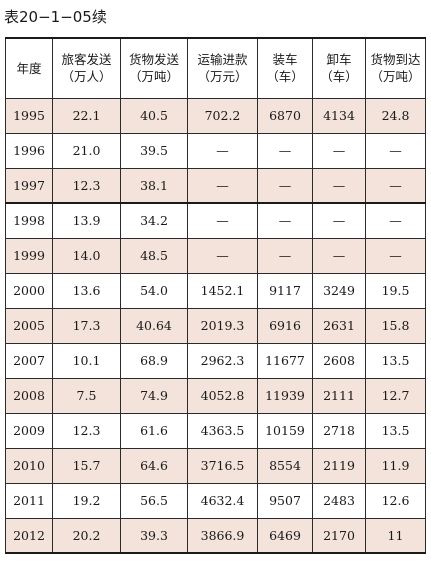 The height and width of the screenshot is (562, 431). Describe the element at coordinates (86, 115) in the screenshot. I see `passengers-cell: 22.1` at that location.